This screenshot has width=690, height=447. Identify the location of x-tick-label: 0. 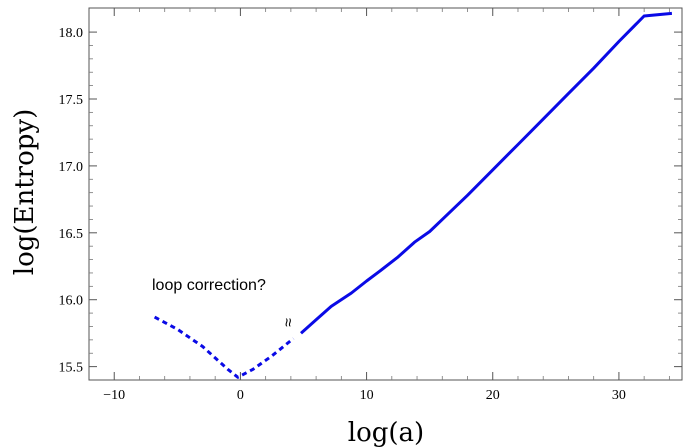
(240, 395).